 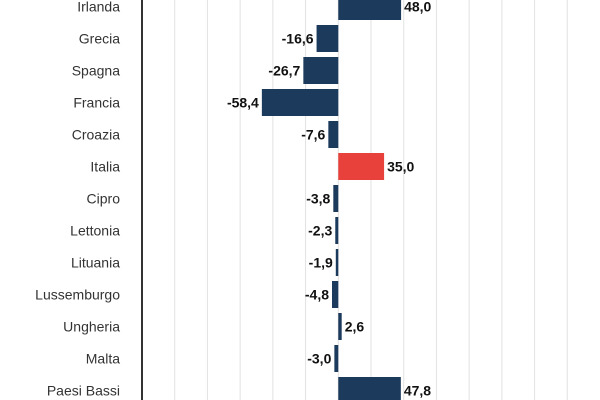 What do you see at coordinates (103, 359) in the screenshot?
I see `category-label: Malta` at bounding box center [103, 359].